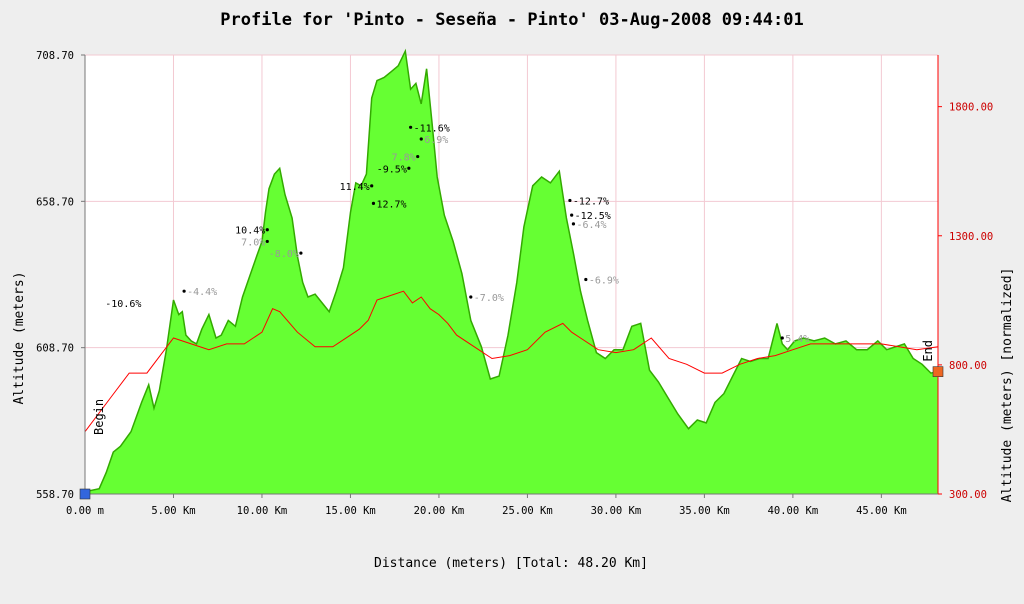 The image size is (1024, 604). What do you see at coordinates (350, 511) in the screenshot?
I see `x-tick-label: 15.00 Km` at bounding box center [350, 511].